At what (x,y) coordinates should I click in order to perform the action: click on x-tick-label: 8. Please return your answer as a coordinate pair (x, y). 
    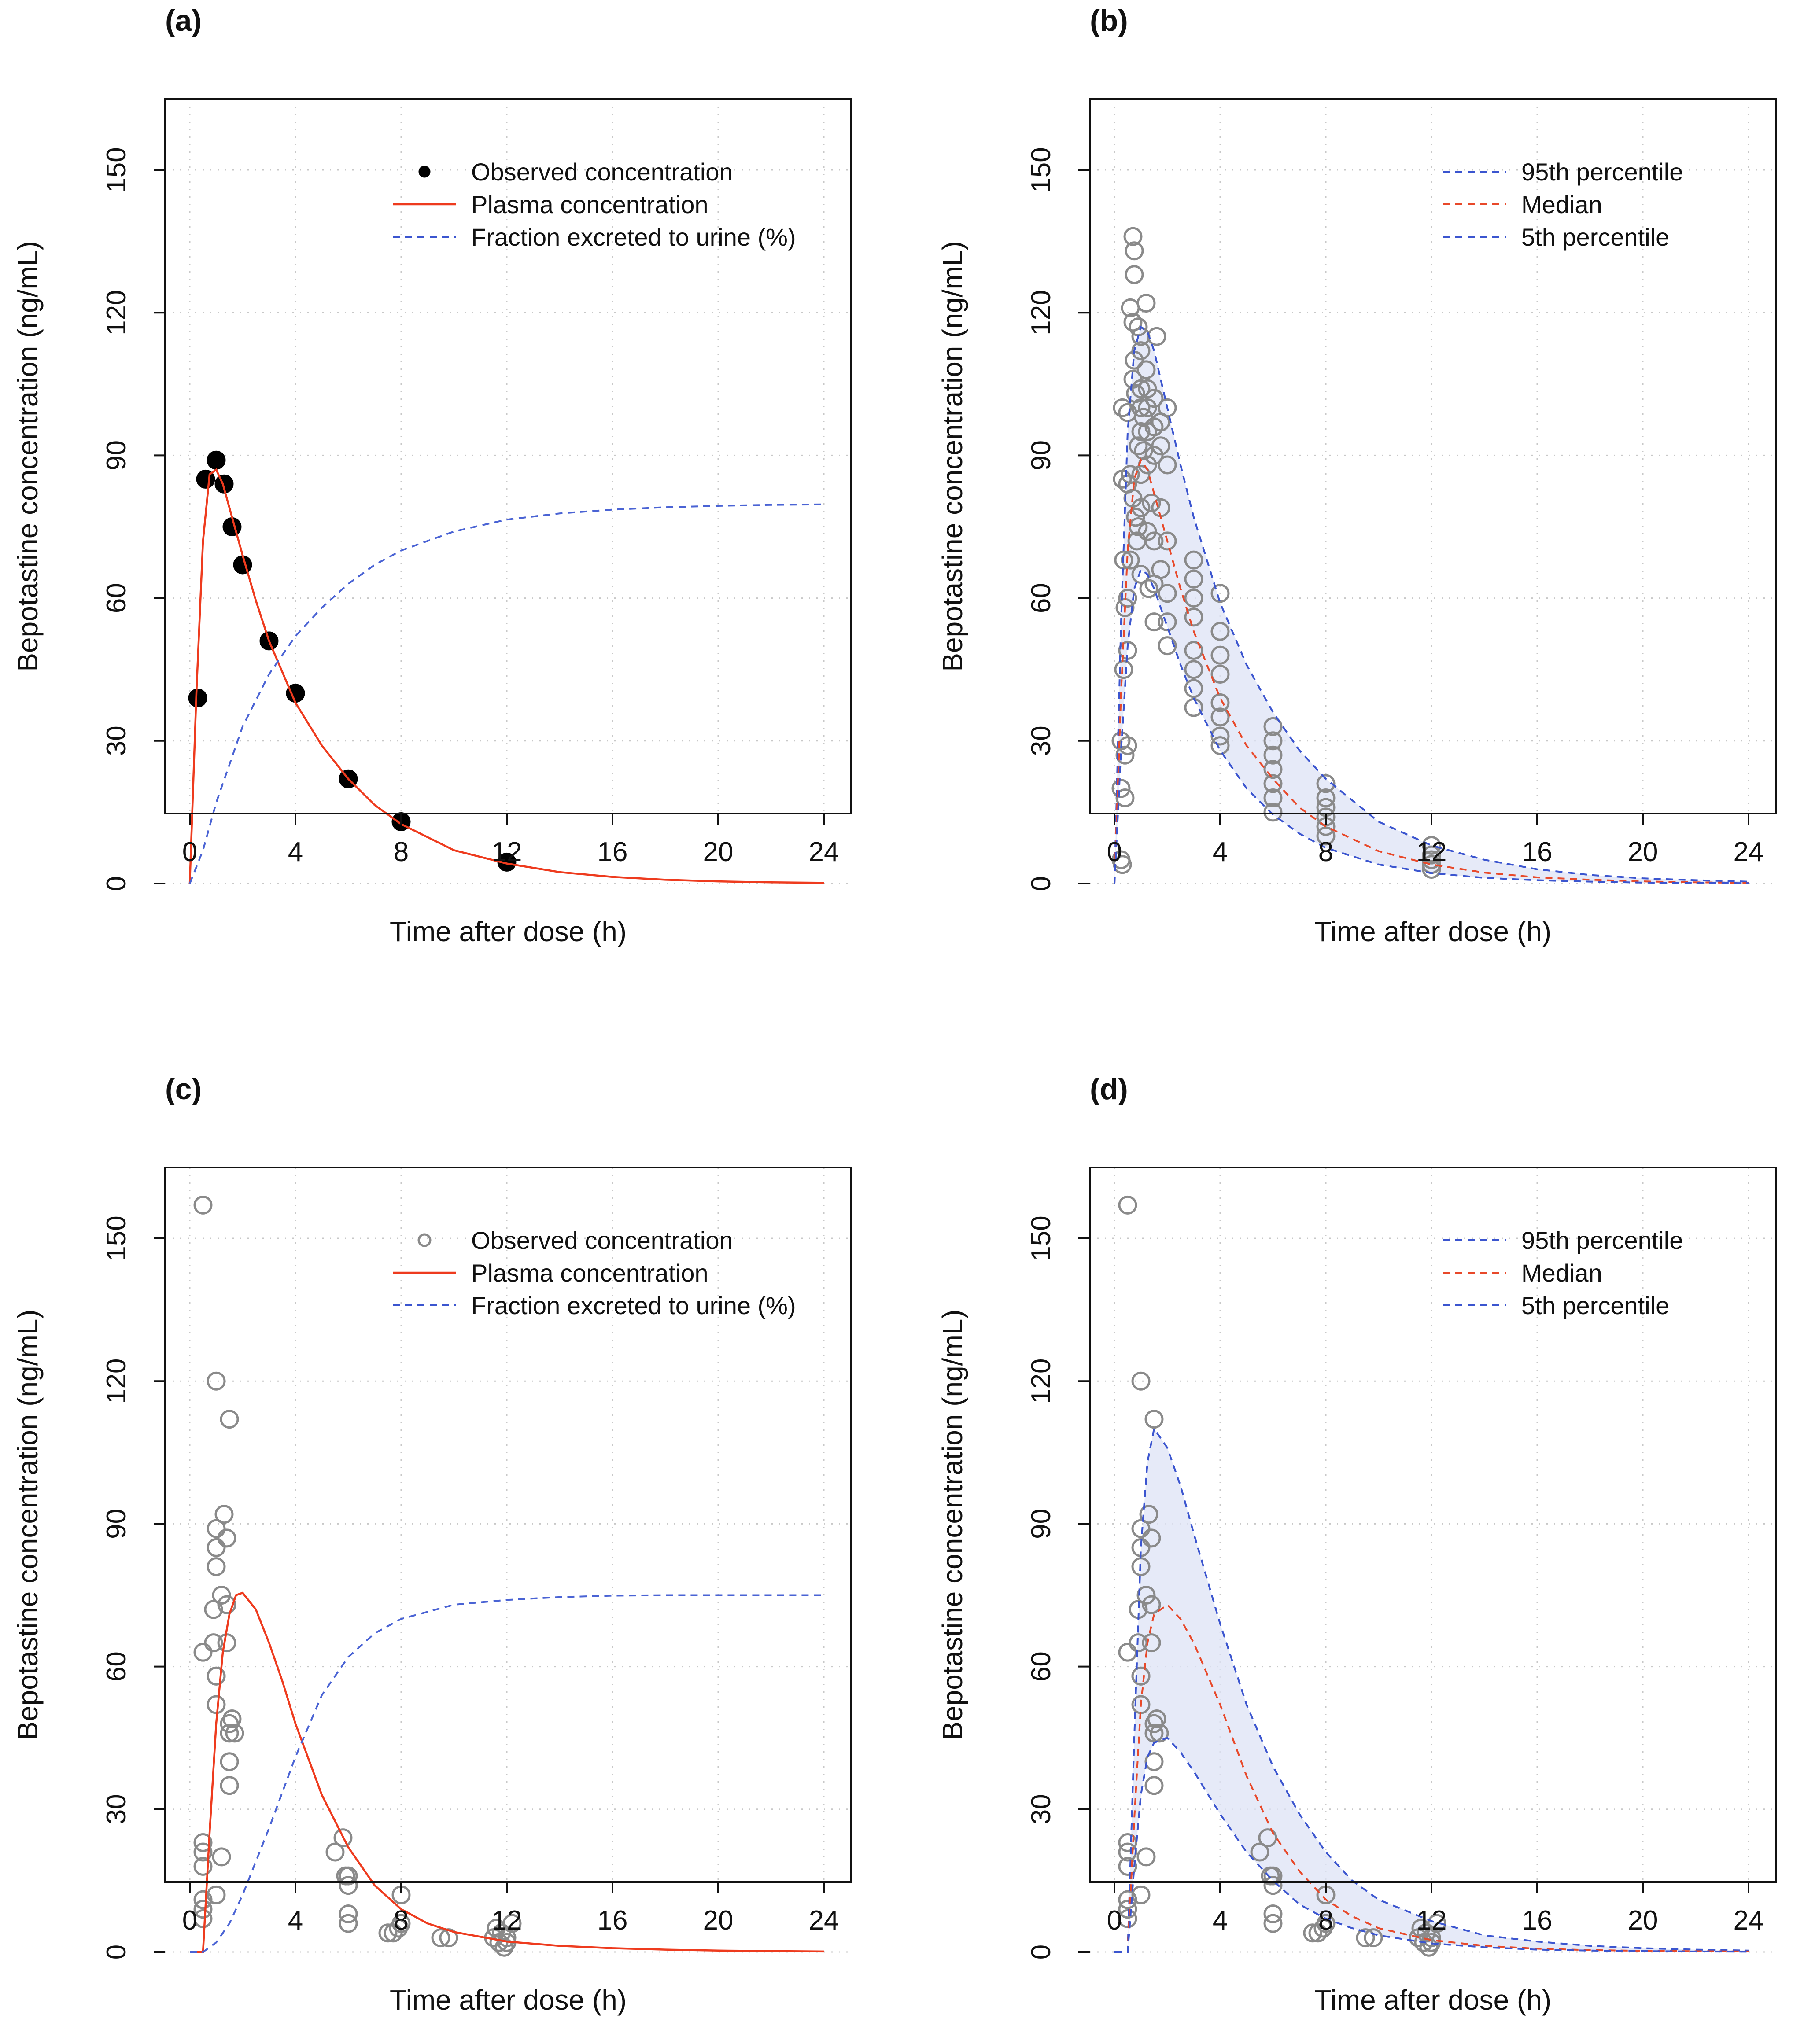
    Looking at the image, I should click on (401, 1920).